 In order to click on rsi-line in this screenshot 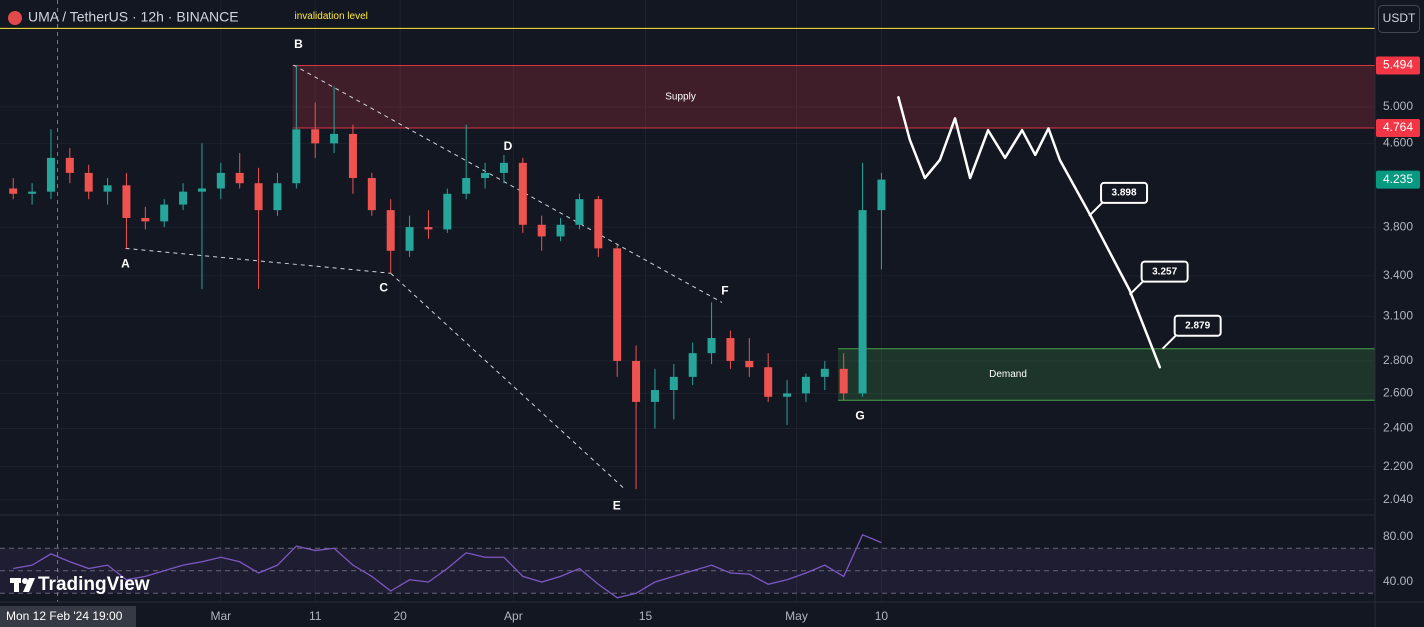, I will do `click(447, 566)`.